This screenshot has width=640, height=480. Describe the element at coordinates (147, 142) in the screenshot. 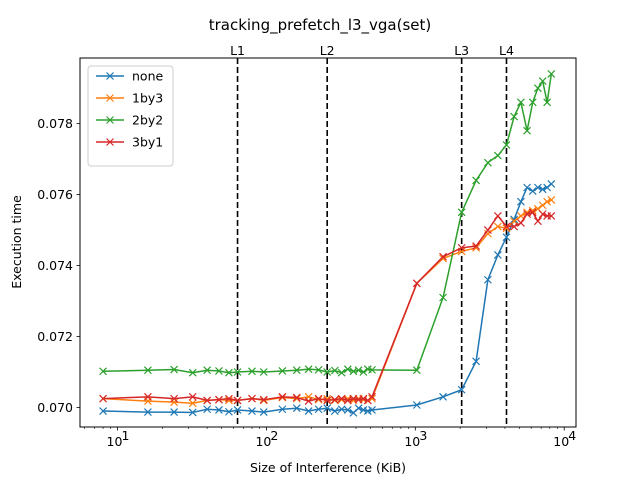

I see `legend-label-3by1: 3by1` at that location.